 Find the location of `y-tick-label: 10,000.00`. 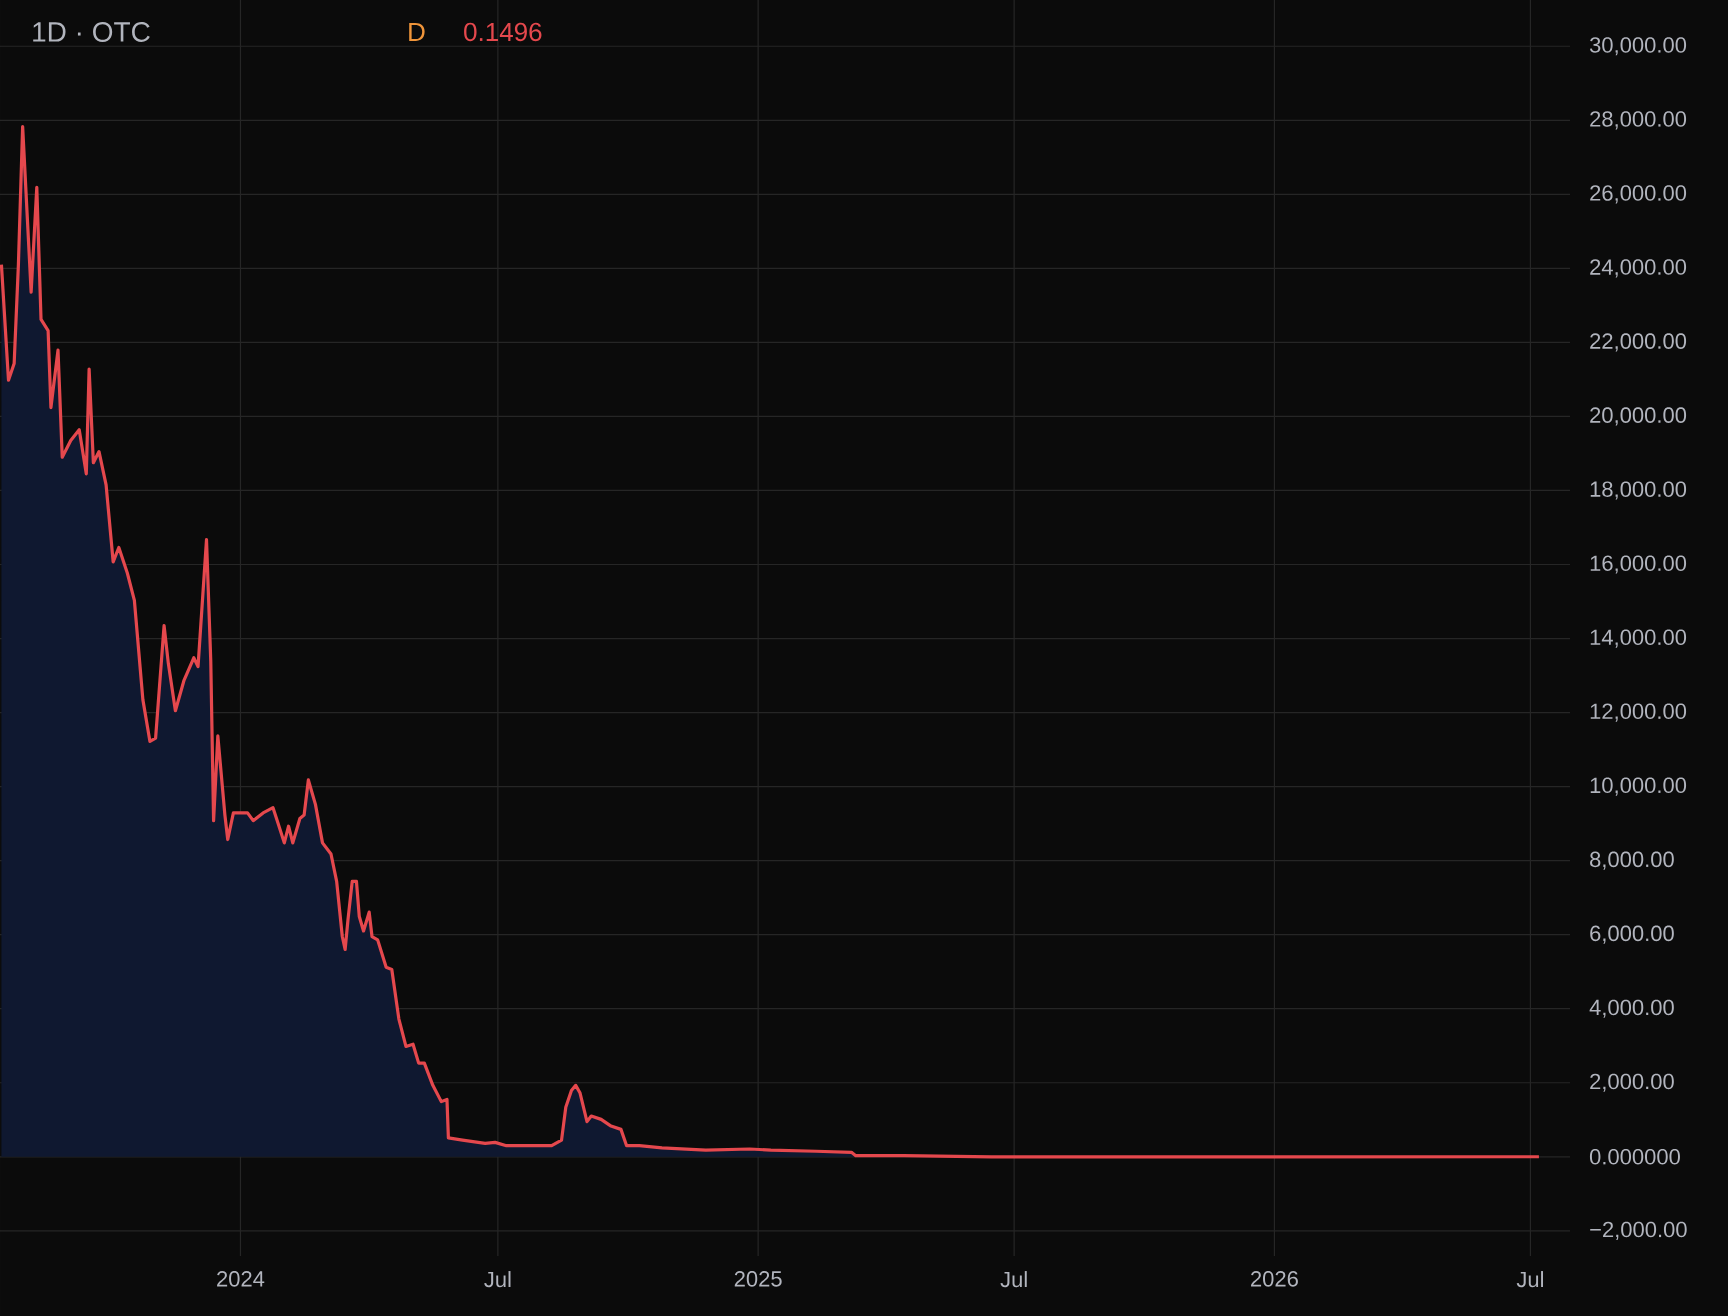

y-tick-label: 10,000.00 is located at coordinates (1638, 786).